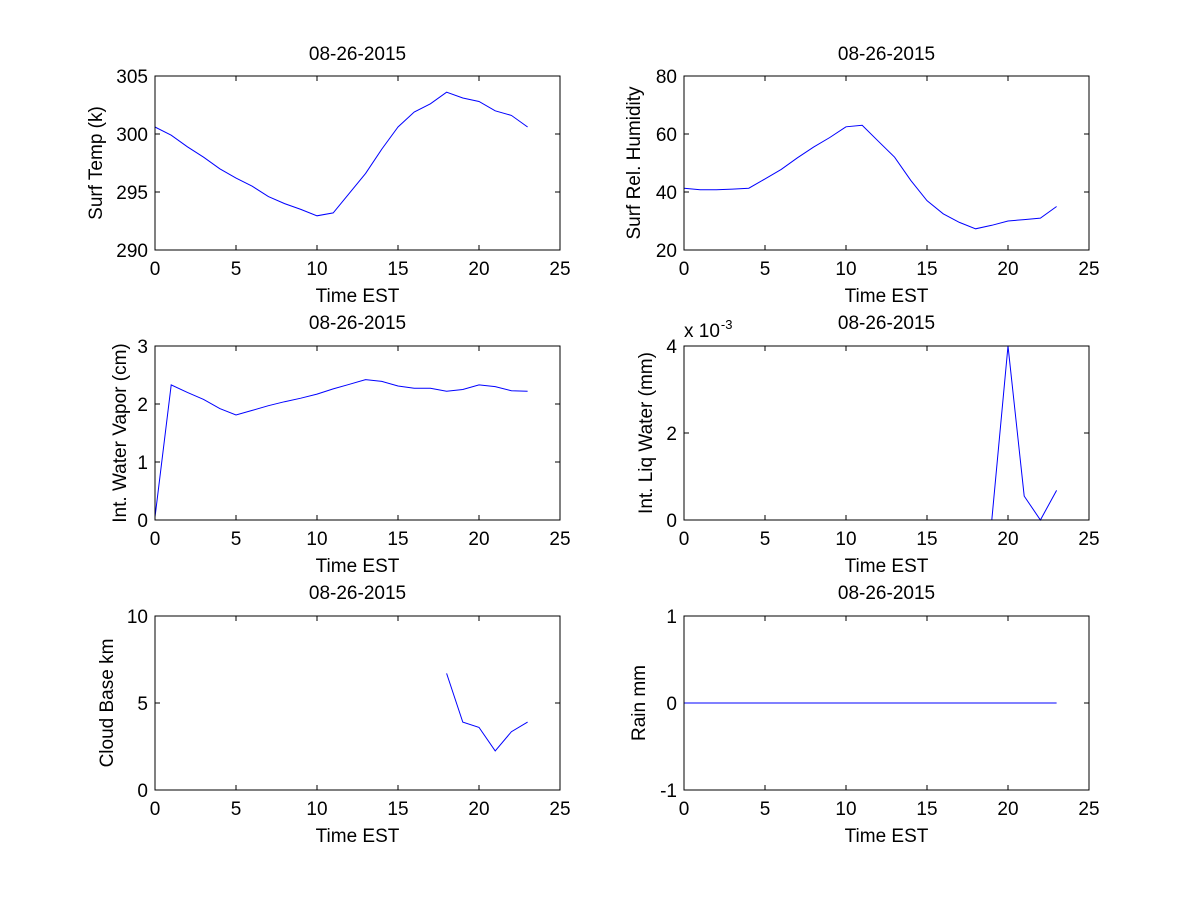 The height and width of the screenshot is (900, 1200). What do you see at coordinates (487, 712) in the screenshot?
I see `cloud-base-series-line` at bounding box center [487, 712].